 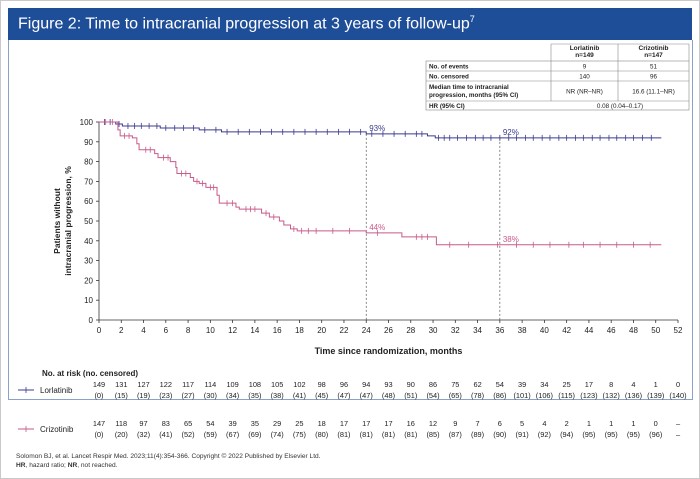 What do you see at coordinates (611, 395) in the screenshot?
I see `risk-censored-value: (132)` at bounding box center [611, 395].